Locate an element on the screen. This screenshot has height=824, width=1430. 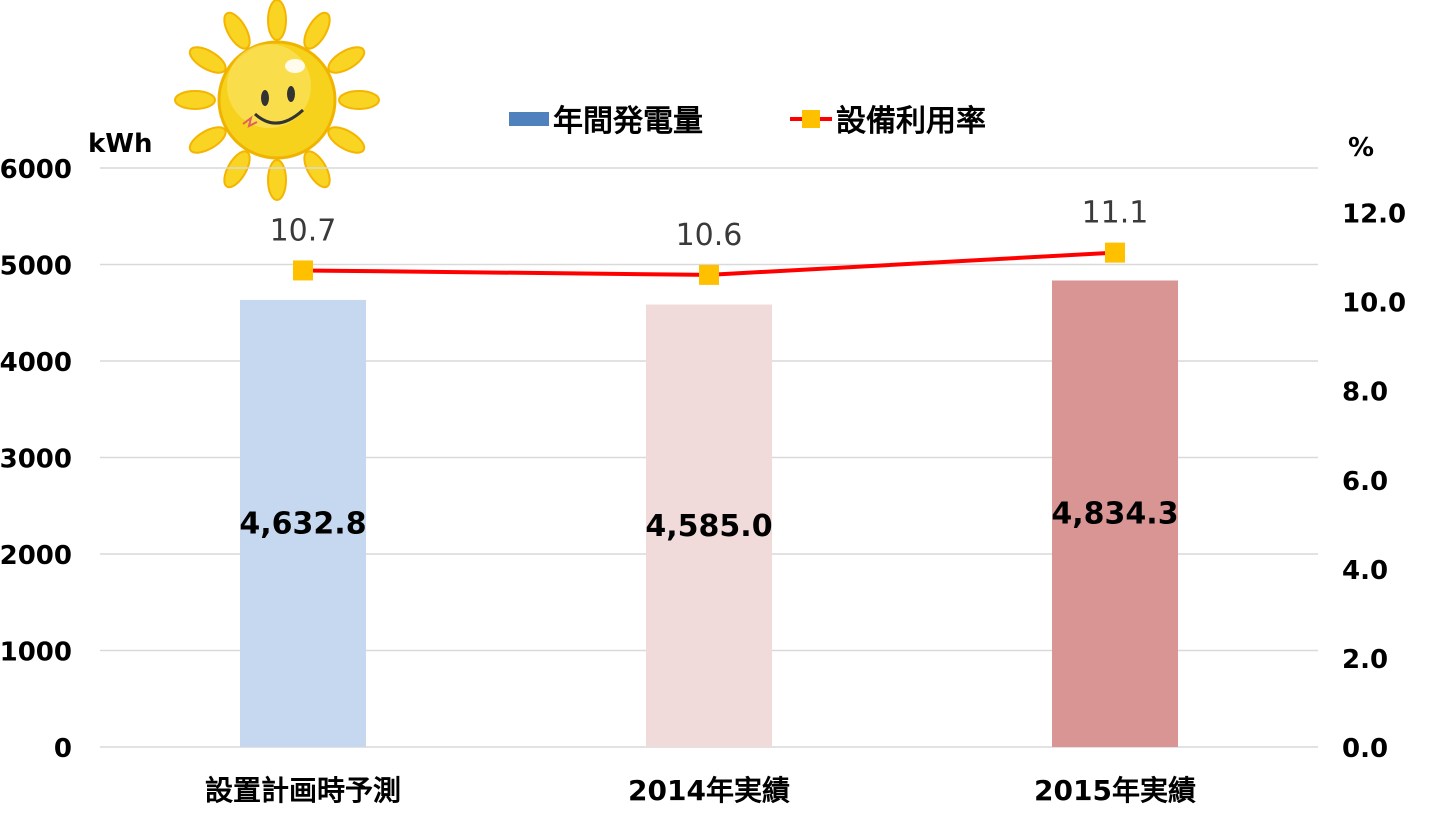
right-tick-label: 4.0 is located at coordinates (1365, 571).